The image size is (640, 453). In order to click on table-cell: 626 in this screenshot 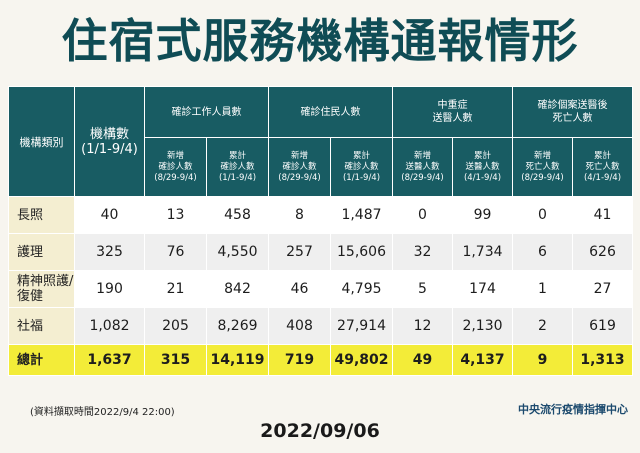, I will do `click(602, 252)`.